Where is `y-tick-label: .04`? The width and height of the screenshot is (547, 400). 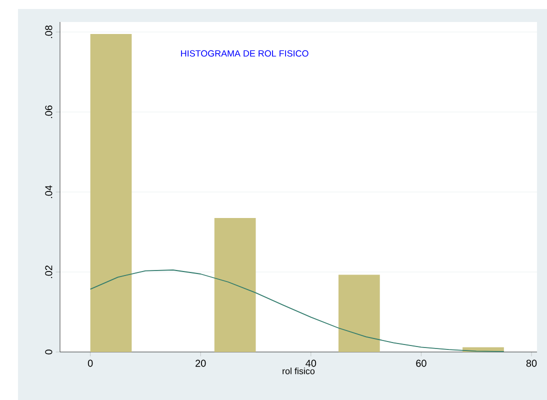 y-tick-label: .04 is located at coordinates (48, 191).